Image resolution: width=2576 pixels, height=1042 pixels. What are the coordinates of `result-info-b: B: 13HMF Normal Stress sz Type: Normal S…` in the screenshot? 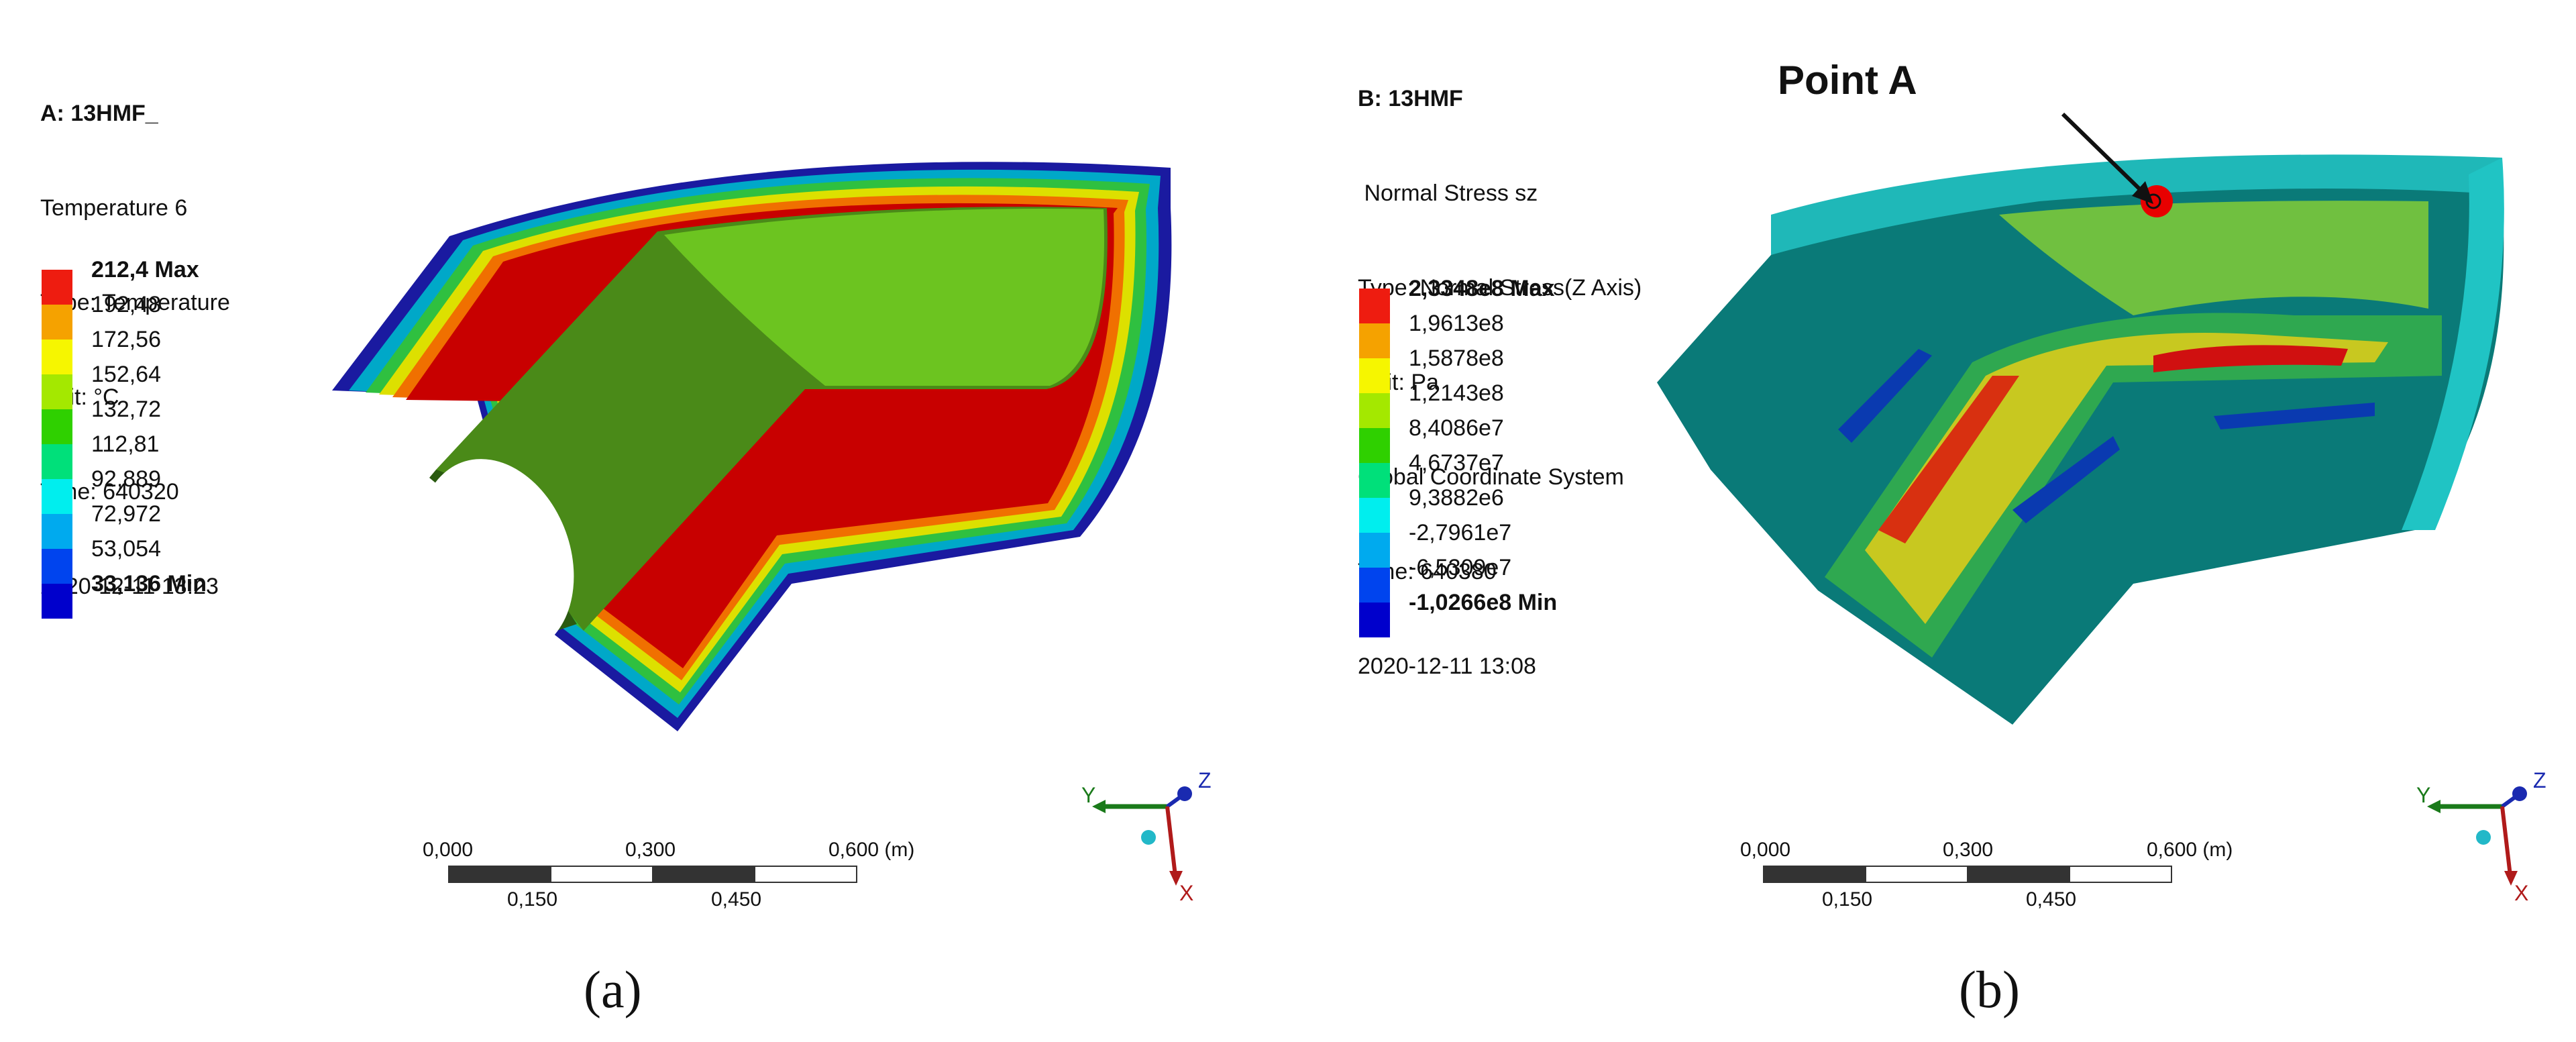 It's located at (1500, 382).